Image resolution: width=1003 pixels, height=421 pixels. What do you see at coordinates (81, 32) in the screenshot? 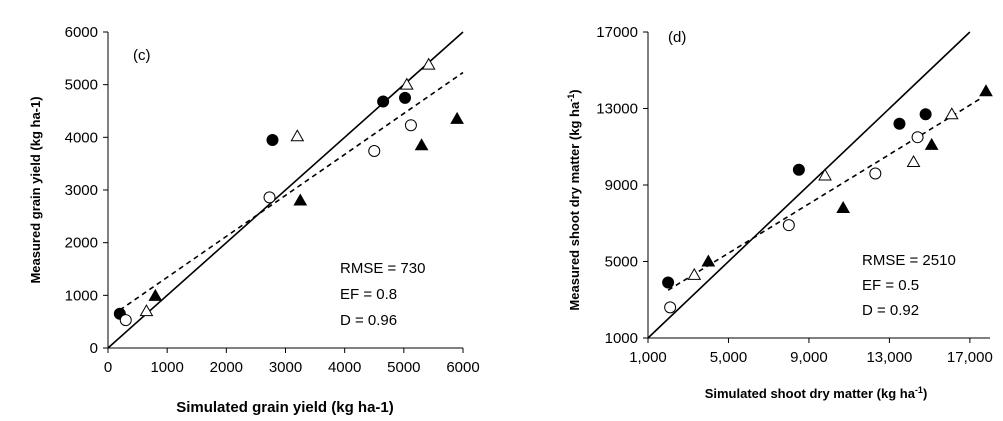
I see `y-tick-label-c: 6000` at bounding box center [81, 32].